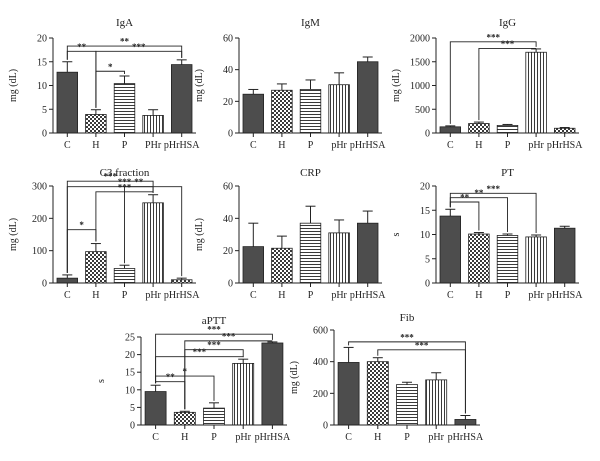 Image resolution: width=600 pixels, height=461 pixels. Describe the element at coordinates (81, 225) in the screenshot. I see `significance-label: *` at that location.